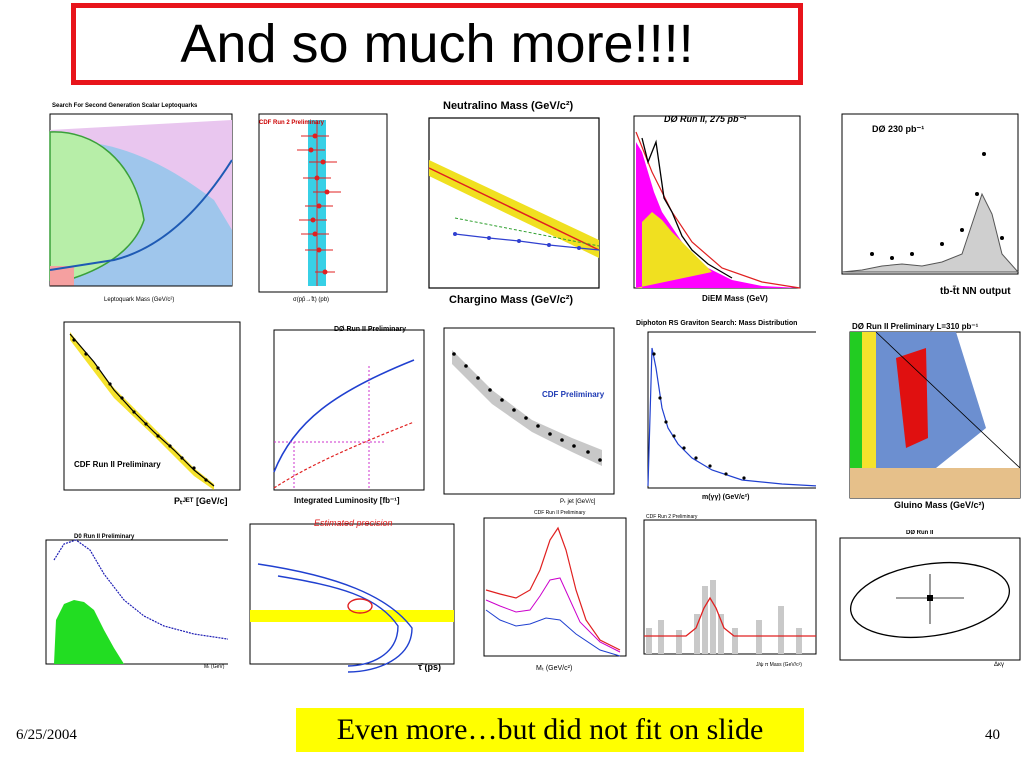 This screenshot has width=1024, height=768. What do you see at coordinates (323, 203) in the screenshot?
I see `top-xsec-plot` at bounding box center [323, 203].